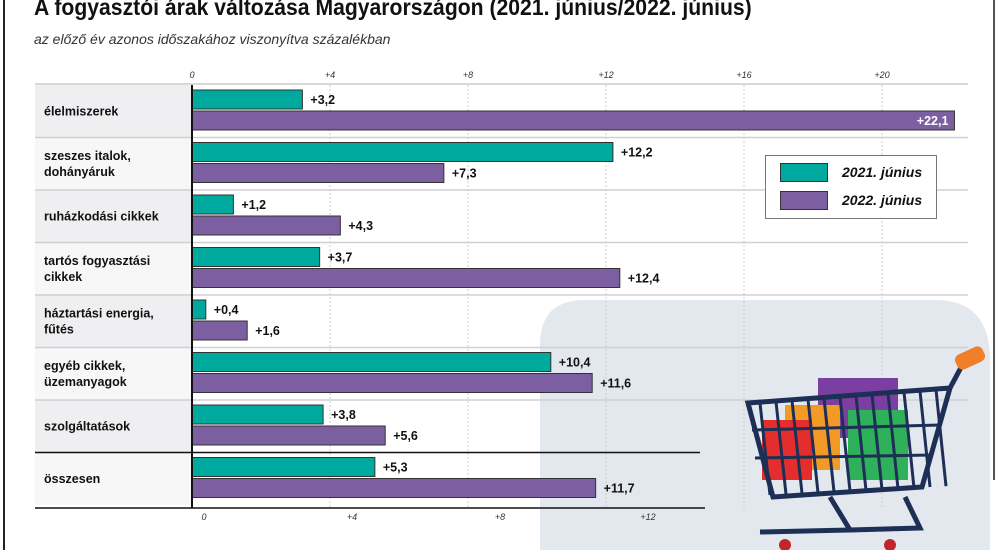 The width and height of the screenshot is (1000, 550). Describe the element at coordinates (405, 436) in the screenshot. I see `data-label: +5,6` at that location.